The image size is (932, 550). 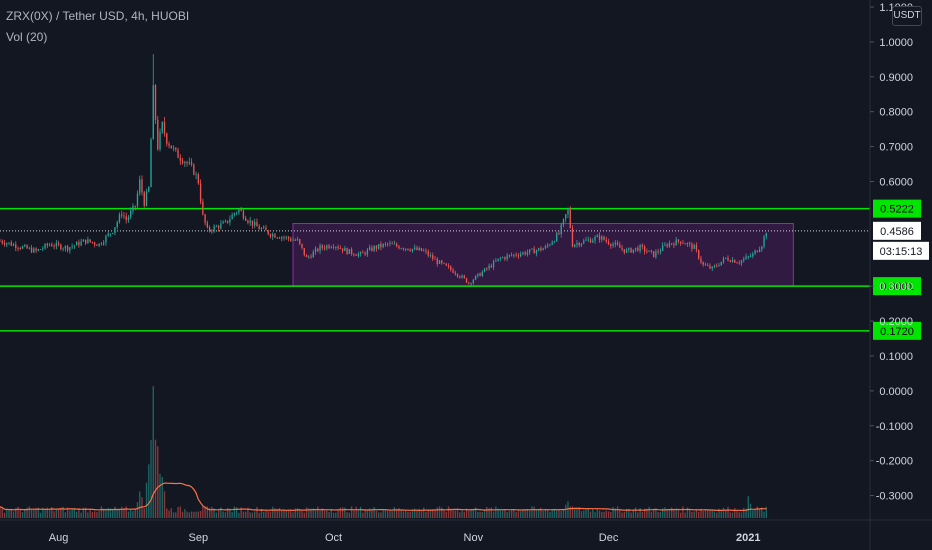 What do you see at coordinates (897, 330) in the screenshot?
I see `level-price-tag` at bounding box center [897, 330].